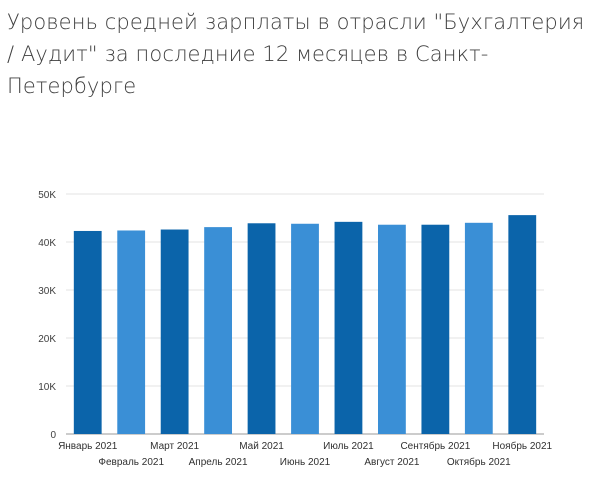 The height and width of the screenshot is (486, 604). I want to click on y-tick-label: 40K, so click(47, 243).